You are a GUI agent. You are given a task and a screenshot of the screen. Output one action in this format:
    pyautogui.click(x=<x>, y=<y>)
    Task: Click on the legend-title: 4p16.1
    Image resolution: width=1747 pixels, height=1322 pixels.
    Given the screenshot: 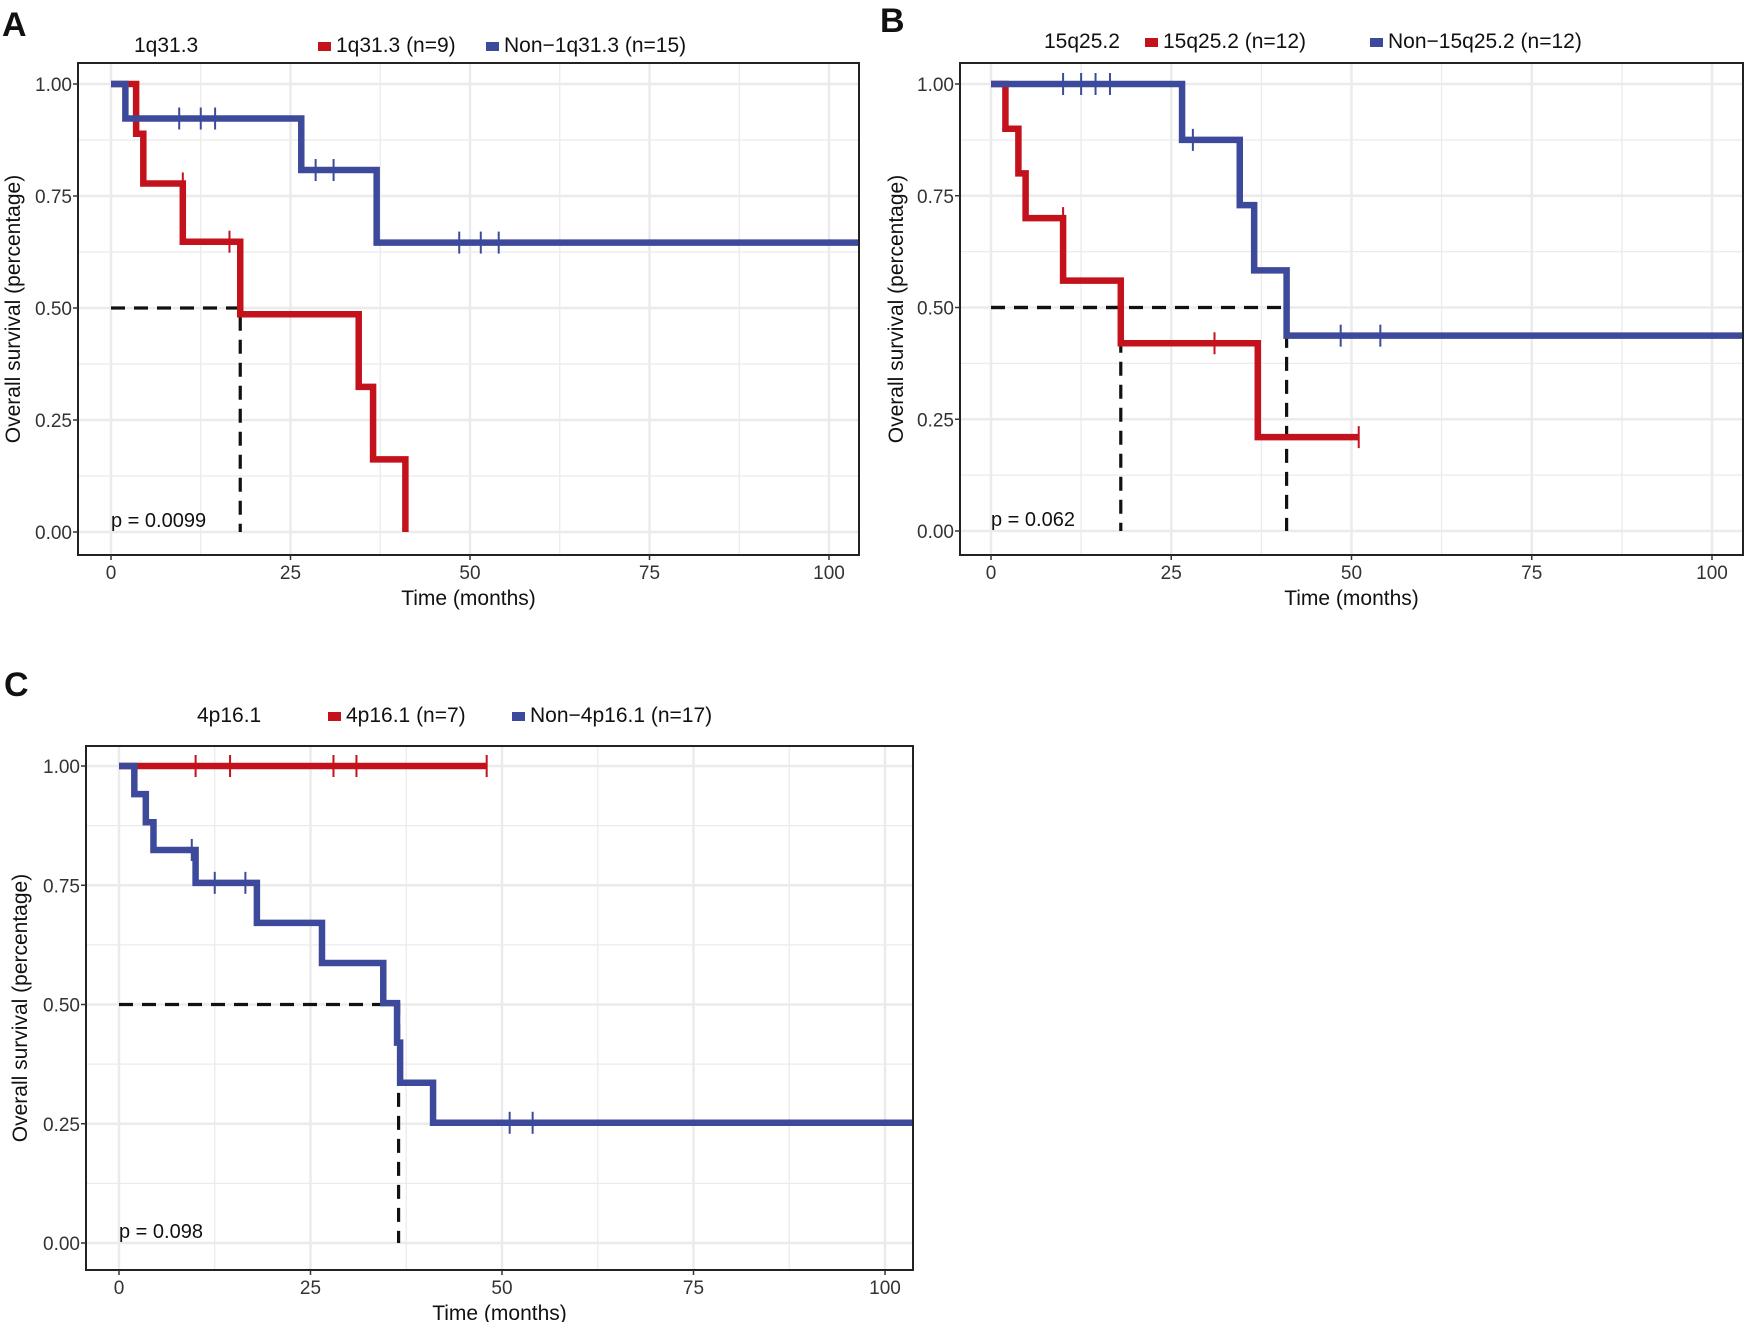 What is the action you would take?
    pyautogui.click(x=229, y=715)
    